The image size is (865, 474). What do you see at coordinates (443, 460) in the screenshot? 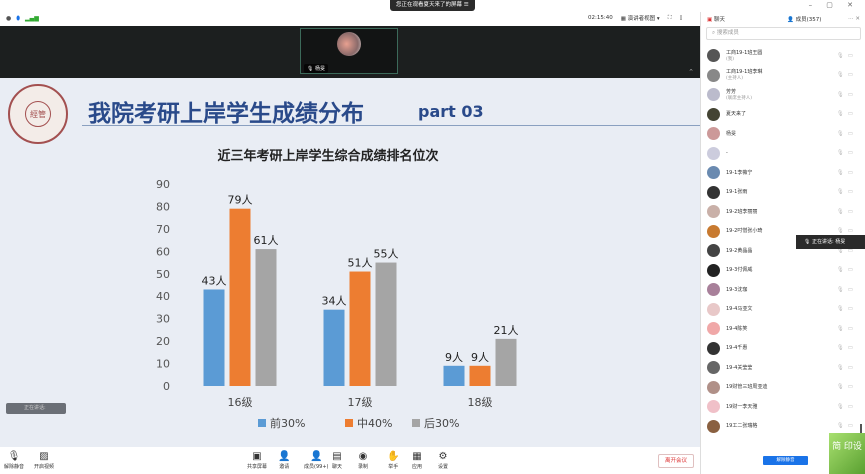
I see `toolbar-button-9: ⚙ 设置` at bounding box center [443, 460].